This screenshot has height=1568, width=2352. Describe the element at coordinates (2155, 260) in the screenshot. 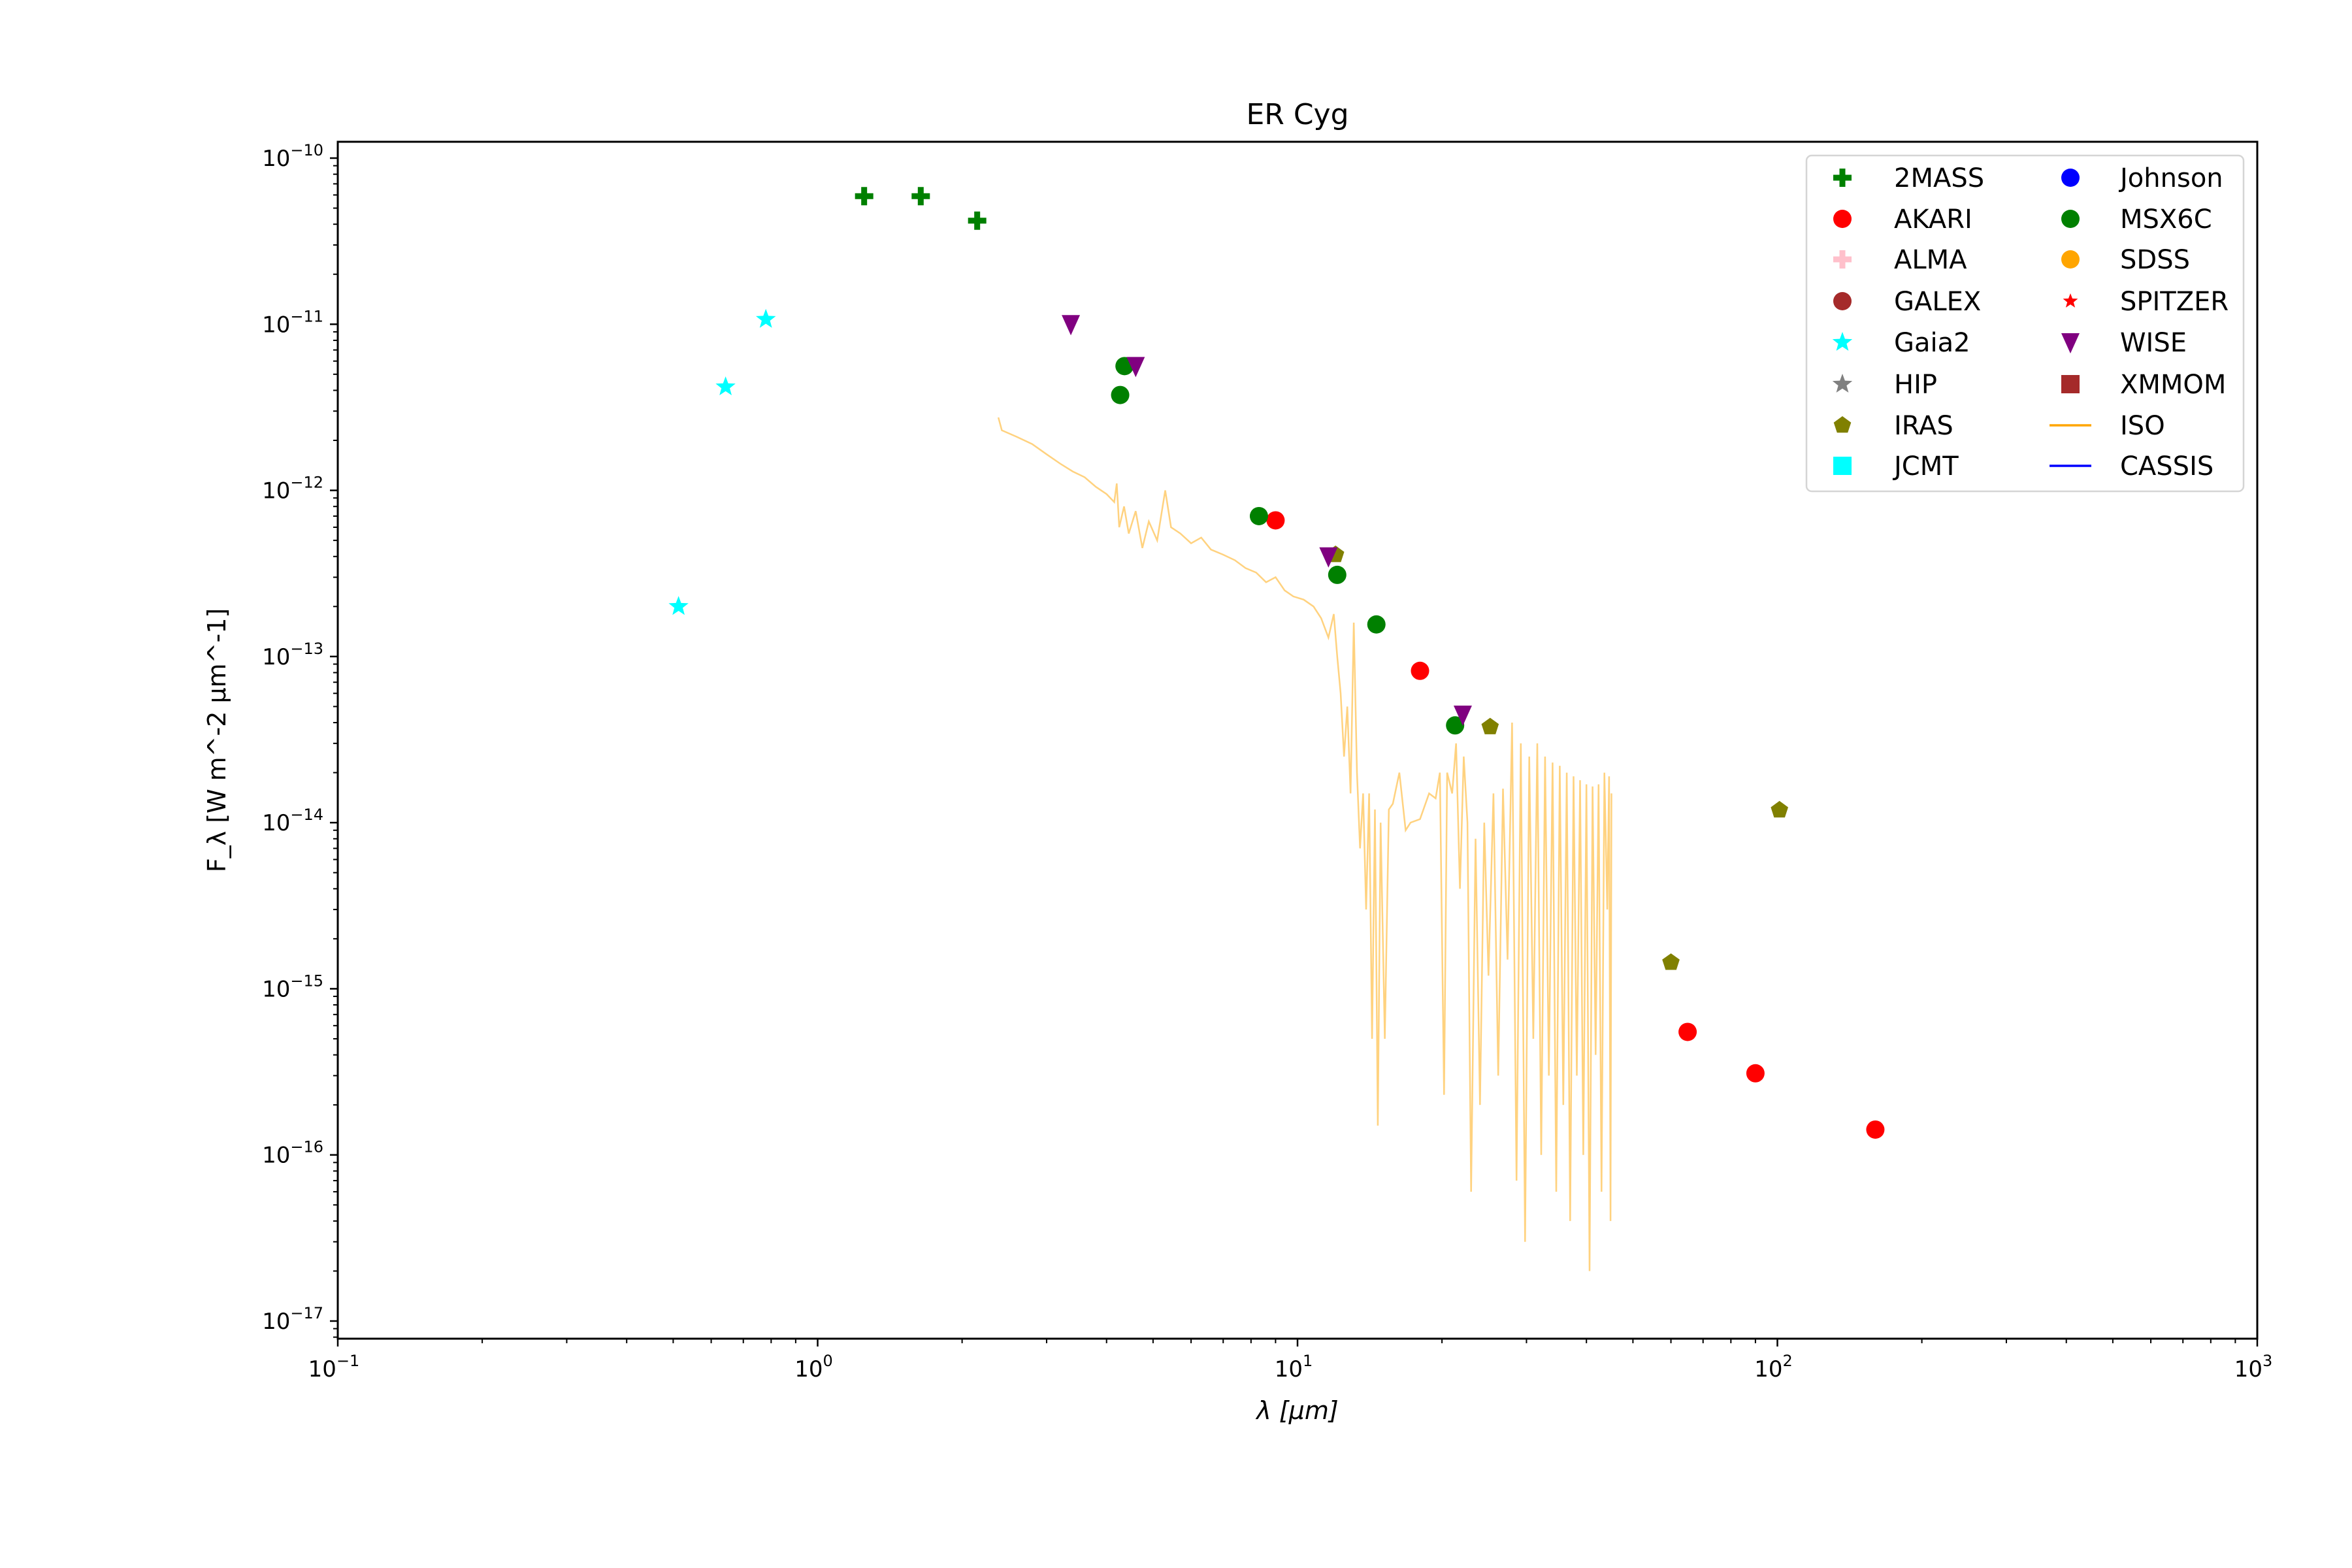

I see `legend-label: SDSS` at that location.